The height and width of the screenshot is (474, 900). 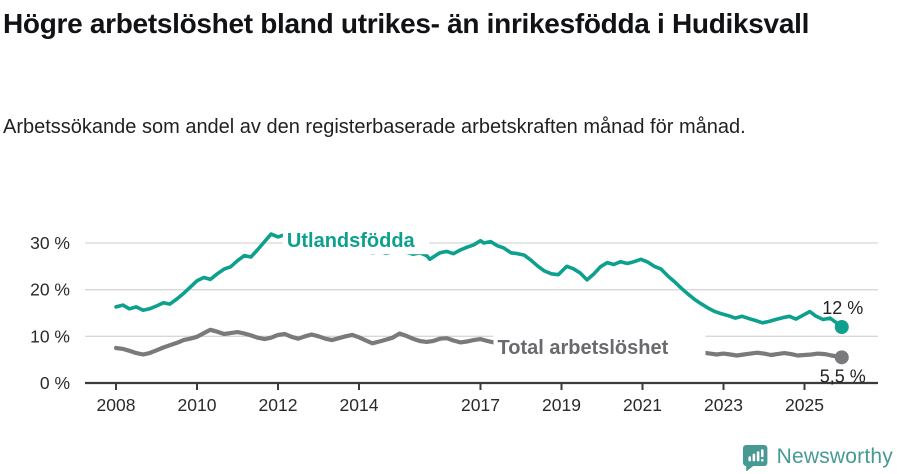 What do you see at coordinates (480, 405) in the screenshot?
I see `x-axis-tick-label: 2017` at bounding box center [480, 405].